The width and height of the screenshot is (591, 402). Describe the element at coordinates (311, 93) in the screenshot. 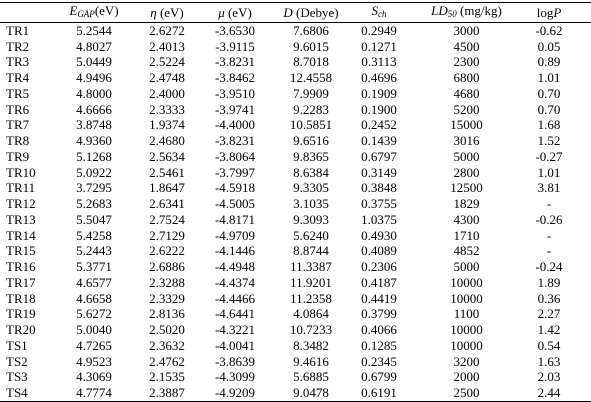

I see `cell: 7.9909` at that location.